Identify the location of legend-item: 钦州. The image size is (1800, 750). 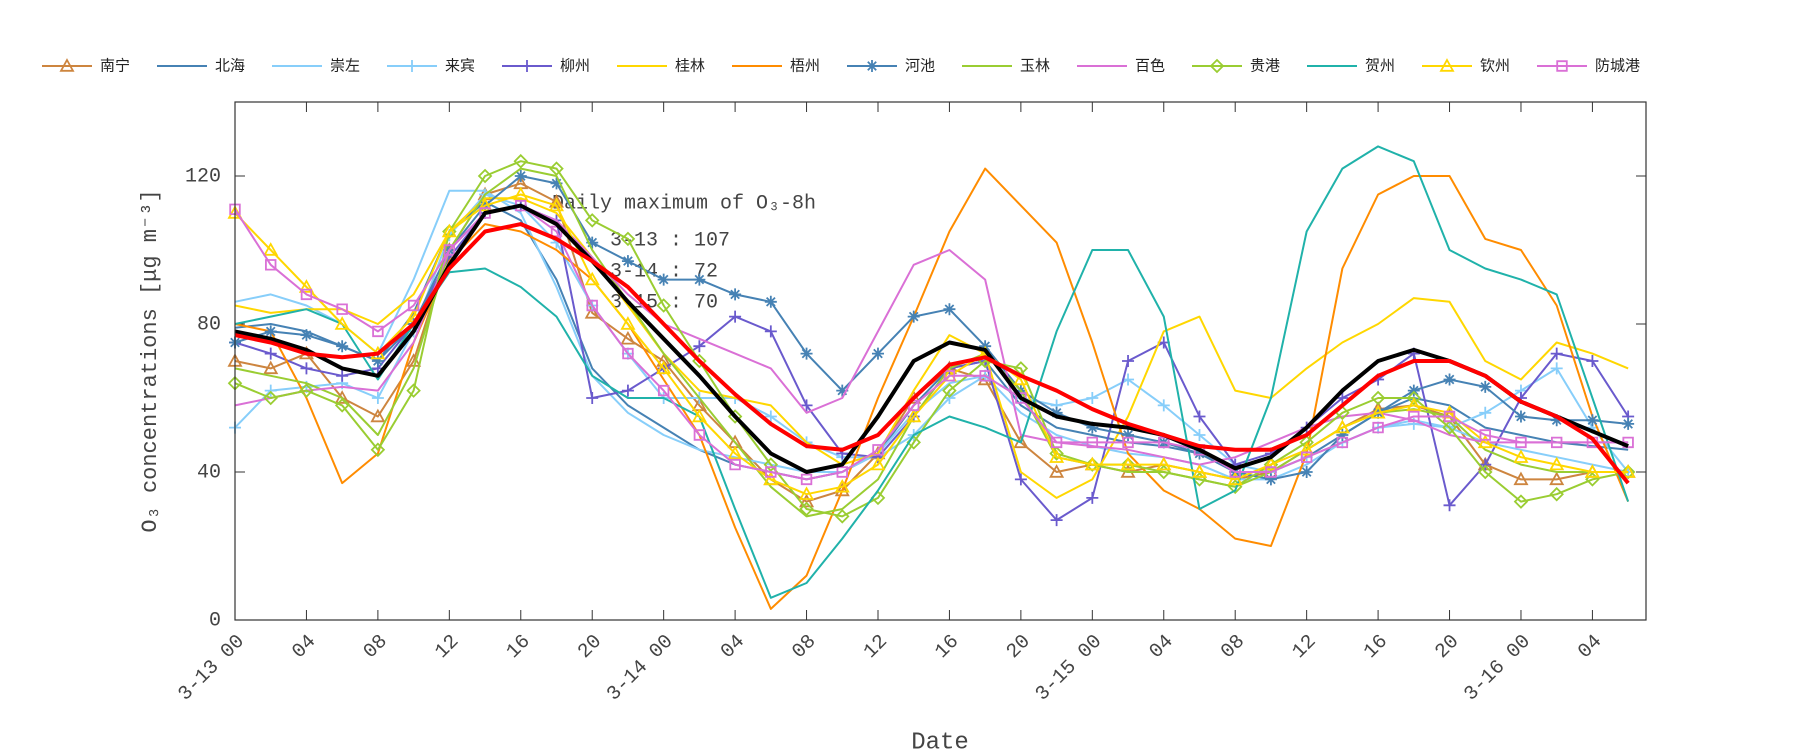
(1466, 66).